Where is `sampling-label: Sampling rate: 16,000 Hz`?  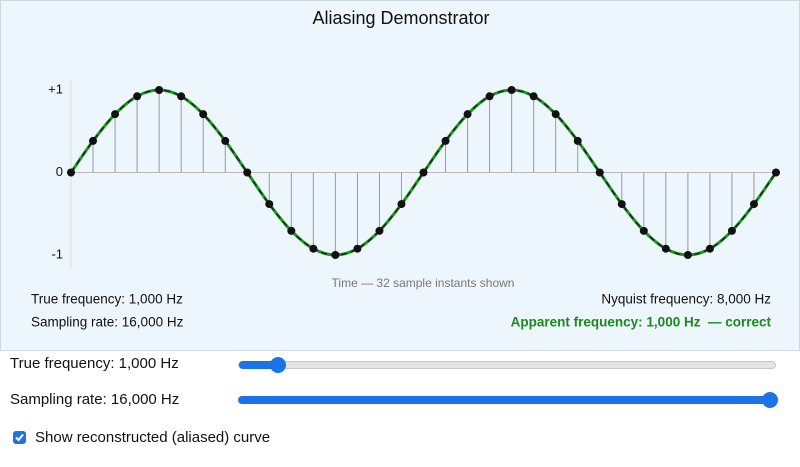 sampling-label: Sampling rate: 16,000 Hz is located at coordinates (95, 399).